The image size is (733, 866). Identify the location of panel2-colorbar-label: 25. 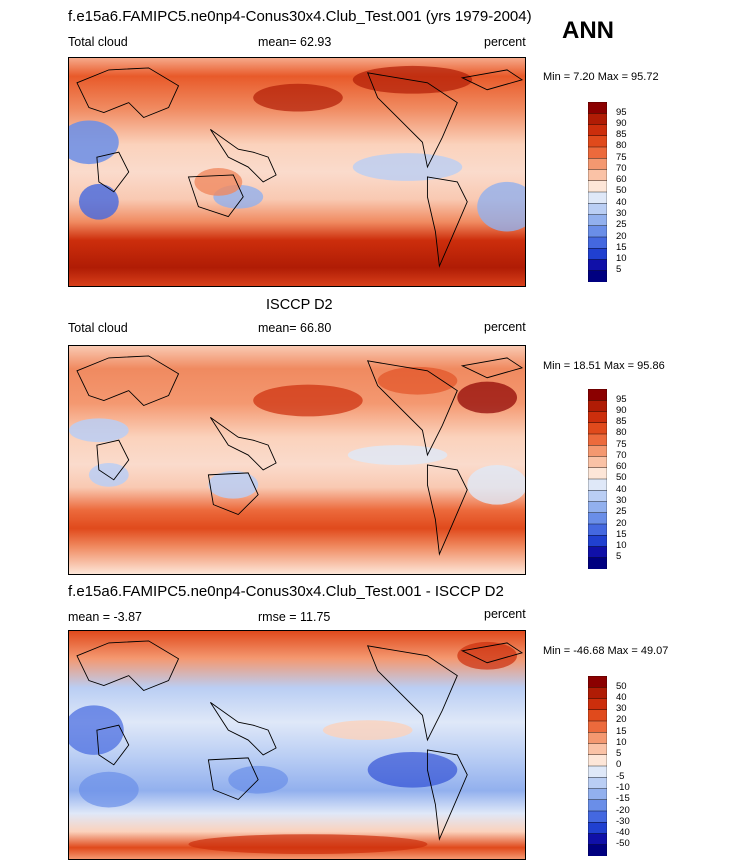
(621, 511).